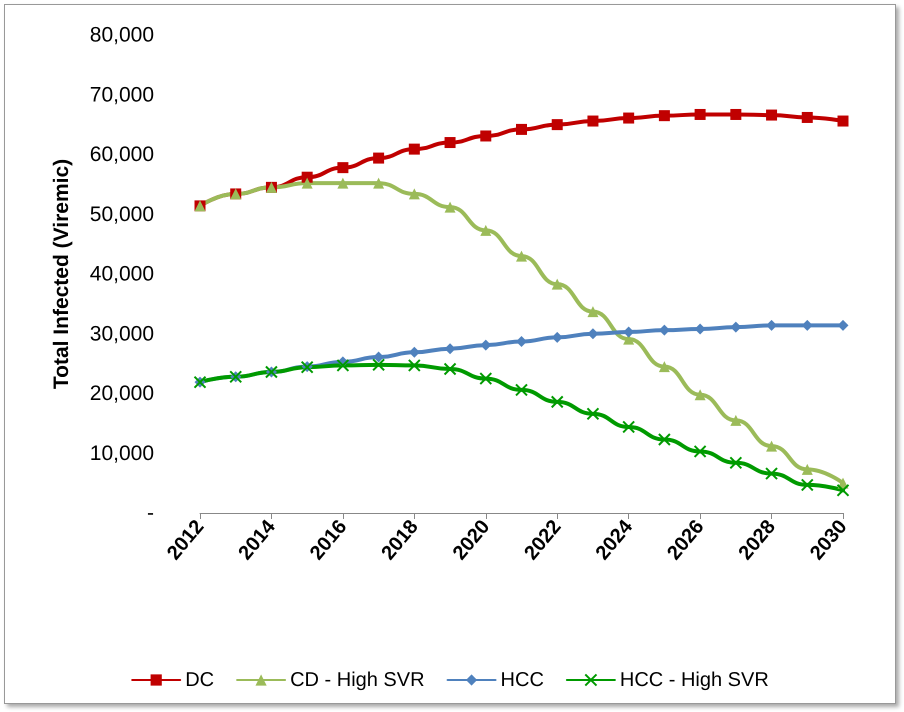 The width and height of the screenshot is (904, 712). What do you see at coordinates (199, 680) in the screenshot?
I see `legend-label: DC` at bounding box center [199, 680].